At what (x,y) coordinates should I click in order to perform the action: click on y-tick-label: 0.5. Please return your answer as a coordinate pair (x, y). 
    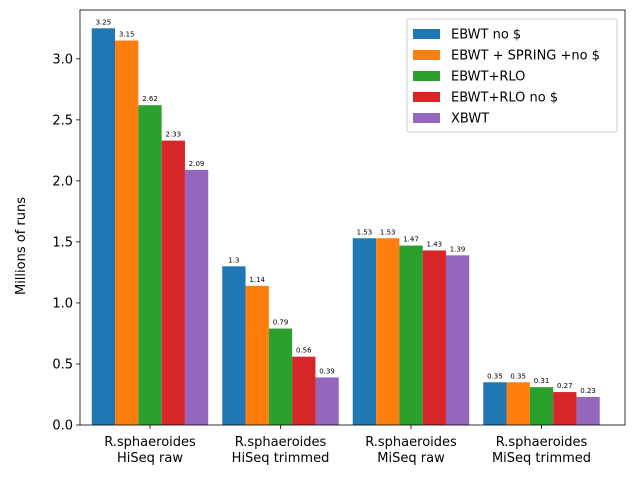
    Looking at the image, I should click on (62, 364).